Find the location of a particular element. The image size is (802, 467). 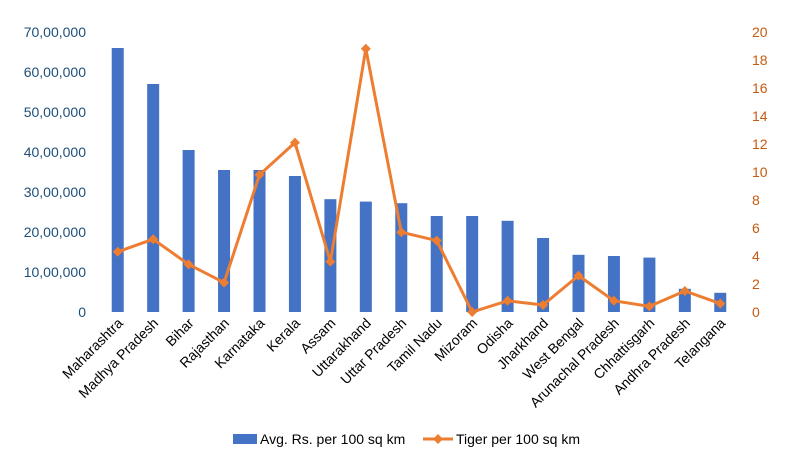

line-point-karnataka is located at coordinates (259, 174).